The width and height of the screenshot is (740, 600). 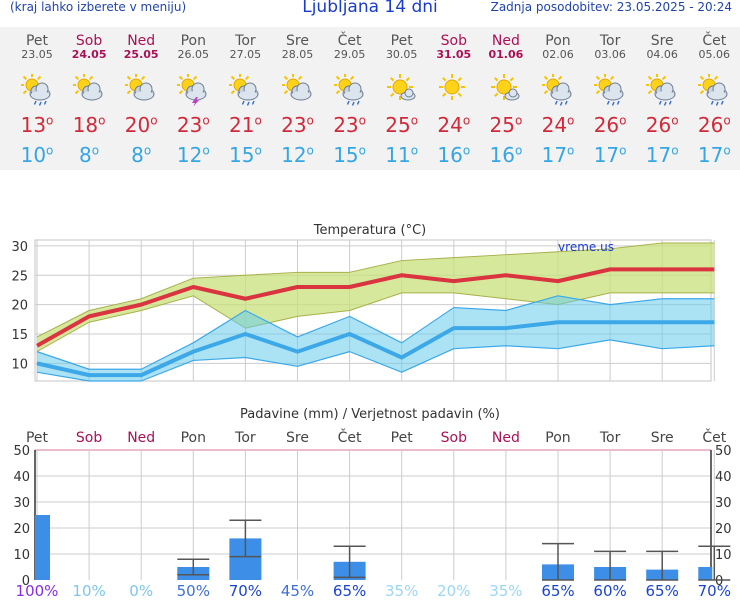 I want to click on day-date: 28.05, so click(x=297, y=54).